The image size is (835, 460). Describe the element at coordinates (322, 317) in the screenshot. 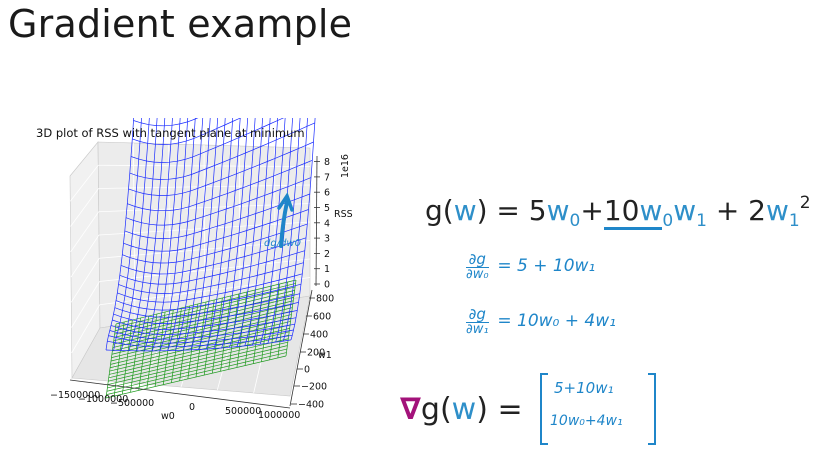

I see `y-tick-label: 600` at that location.